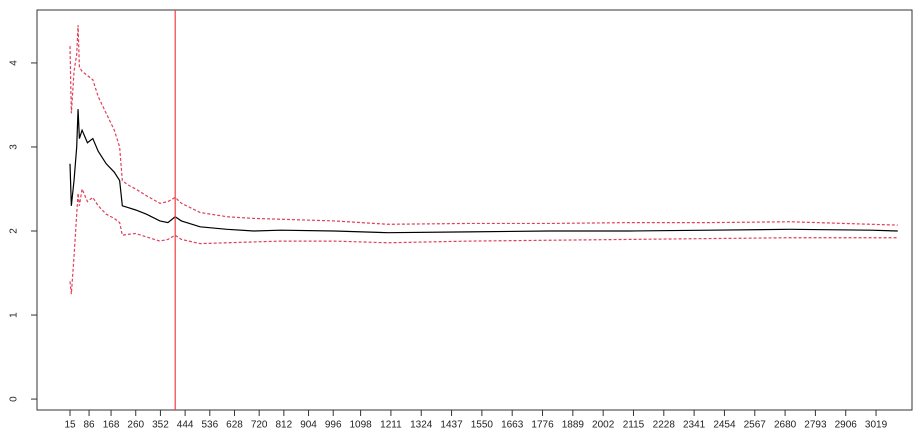  What do you see at coordinates (664, 425) in the screenshot?
I see `x-tick-label: 2228` at bounding box center [664, 425].